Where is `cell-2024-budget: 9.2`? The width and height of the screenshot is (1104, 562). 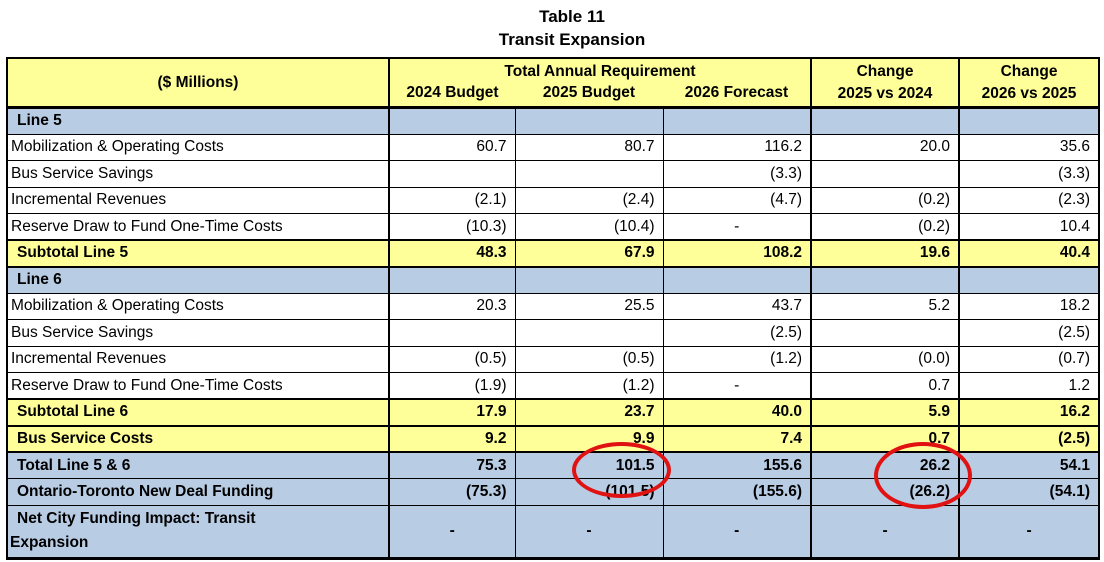 cell-2024-budget: 9.2 is located at coordinates (452, 438).